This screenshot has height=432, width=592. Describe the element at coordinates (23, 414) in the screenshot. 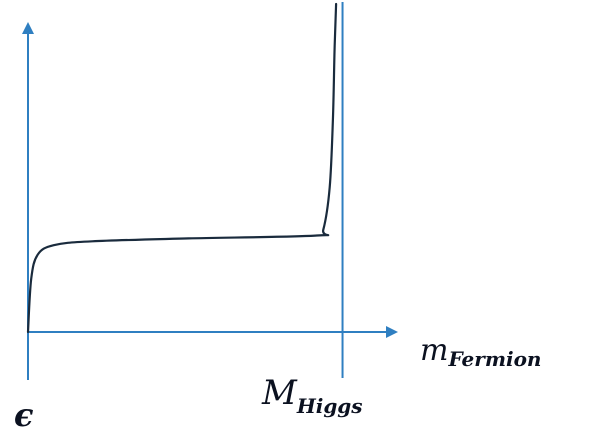

I see `origin-label: ϵ` at that location.